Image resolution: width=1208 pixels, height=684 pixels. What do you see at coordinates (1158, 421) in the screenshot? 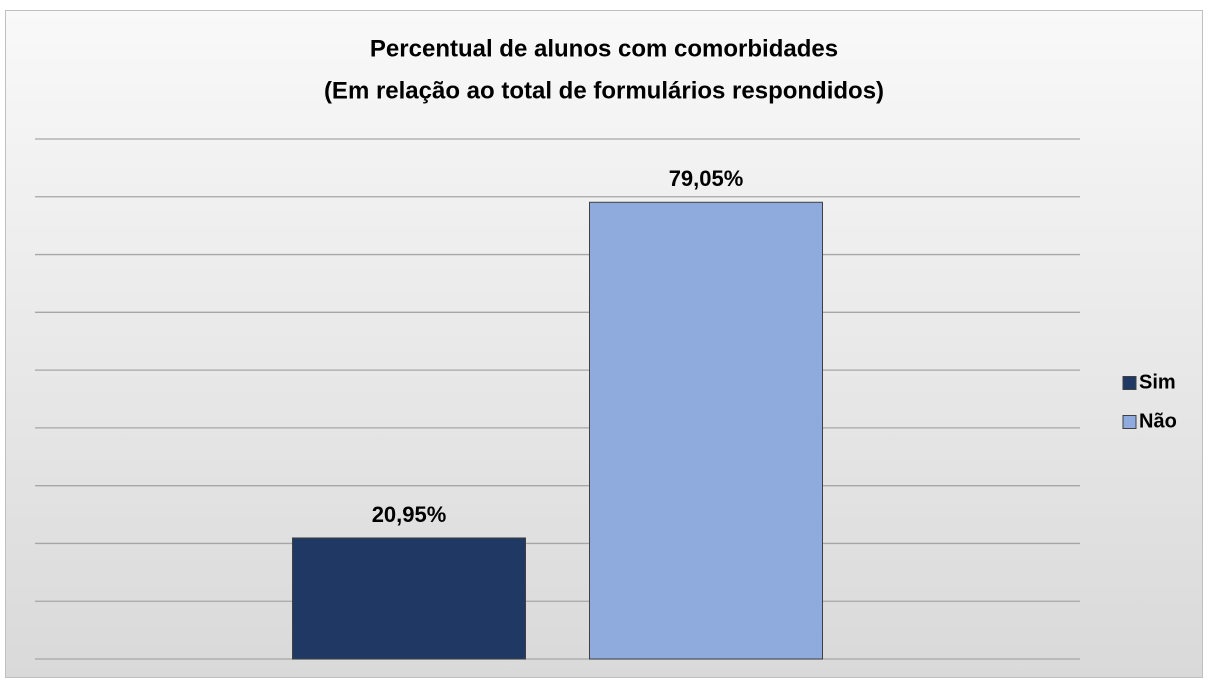
I see `legend-label: Não` at bounding box center [1158, 421].